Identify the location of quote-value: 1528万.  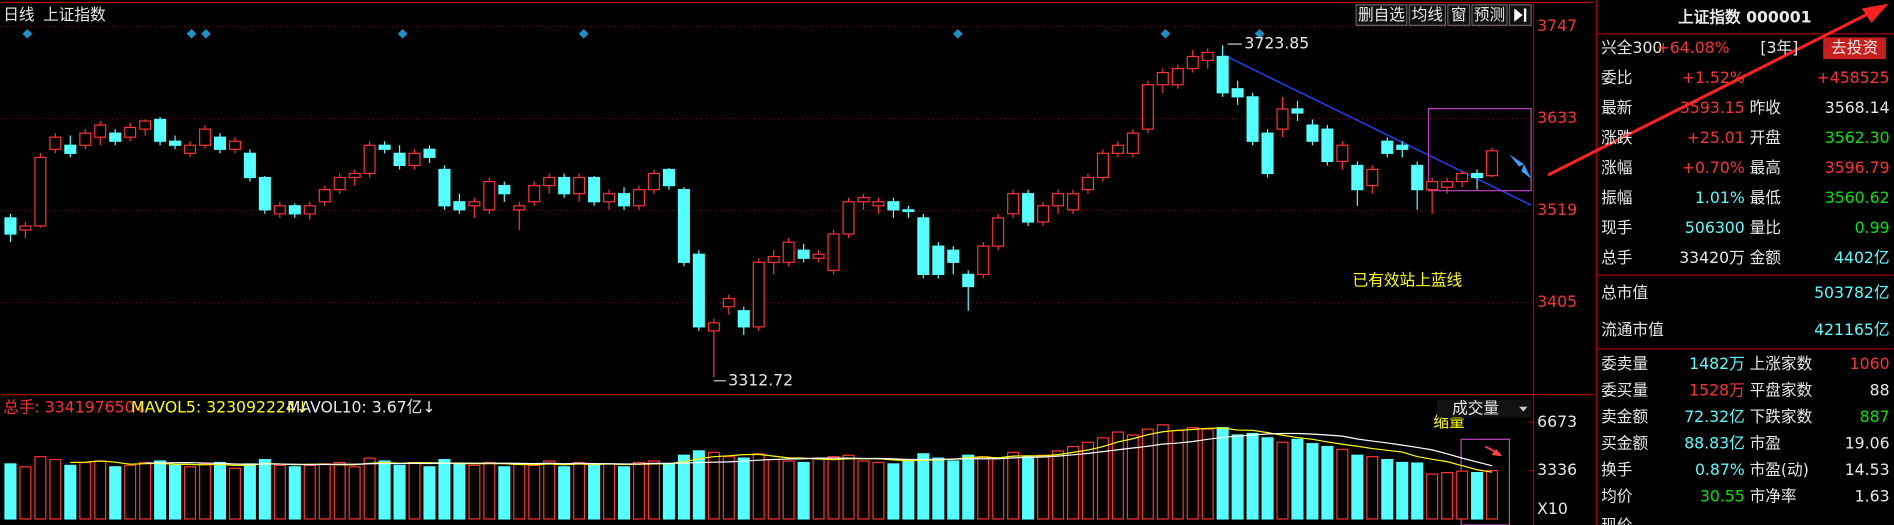
(1717, 390).